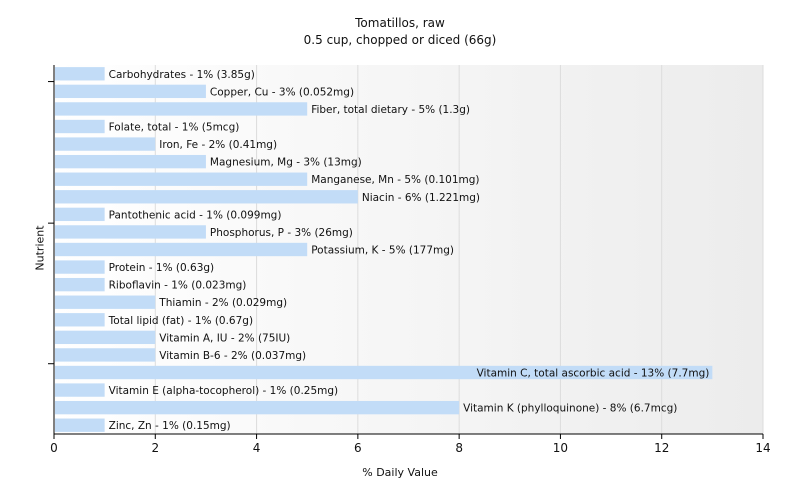  Describe the element at coordinates (390, 110) in the screenshot. I see `bar-label: Fiber, total dietary - 5% (1.3g)` at that location.